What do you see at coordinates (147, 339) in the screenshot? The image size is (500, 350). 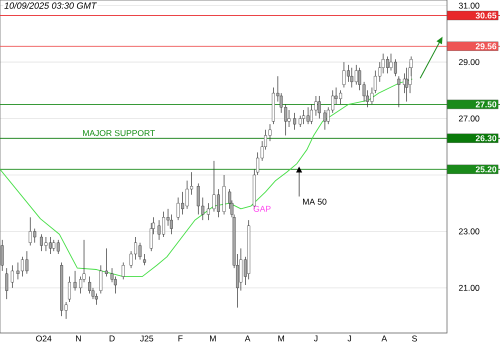 I see `x-tick-label: J25` at bounding box center [147, 339].